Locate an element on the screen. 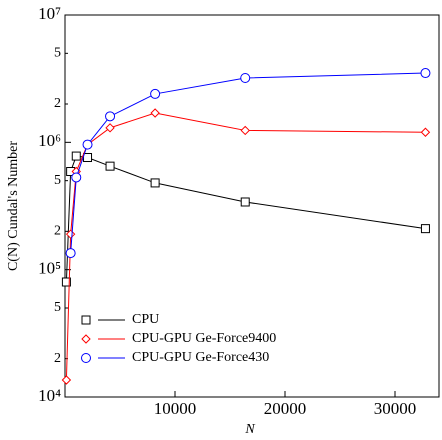 This screenshot has height=440, width=442. y-axis-label: C(N) Cundal's Number is located at coordinates (13, 206).